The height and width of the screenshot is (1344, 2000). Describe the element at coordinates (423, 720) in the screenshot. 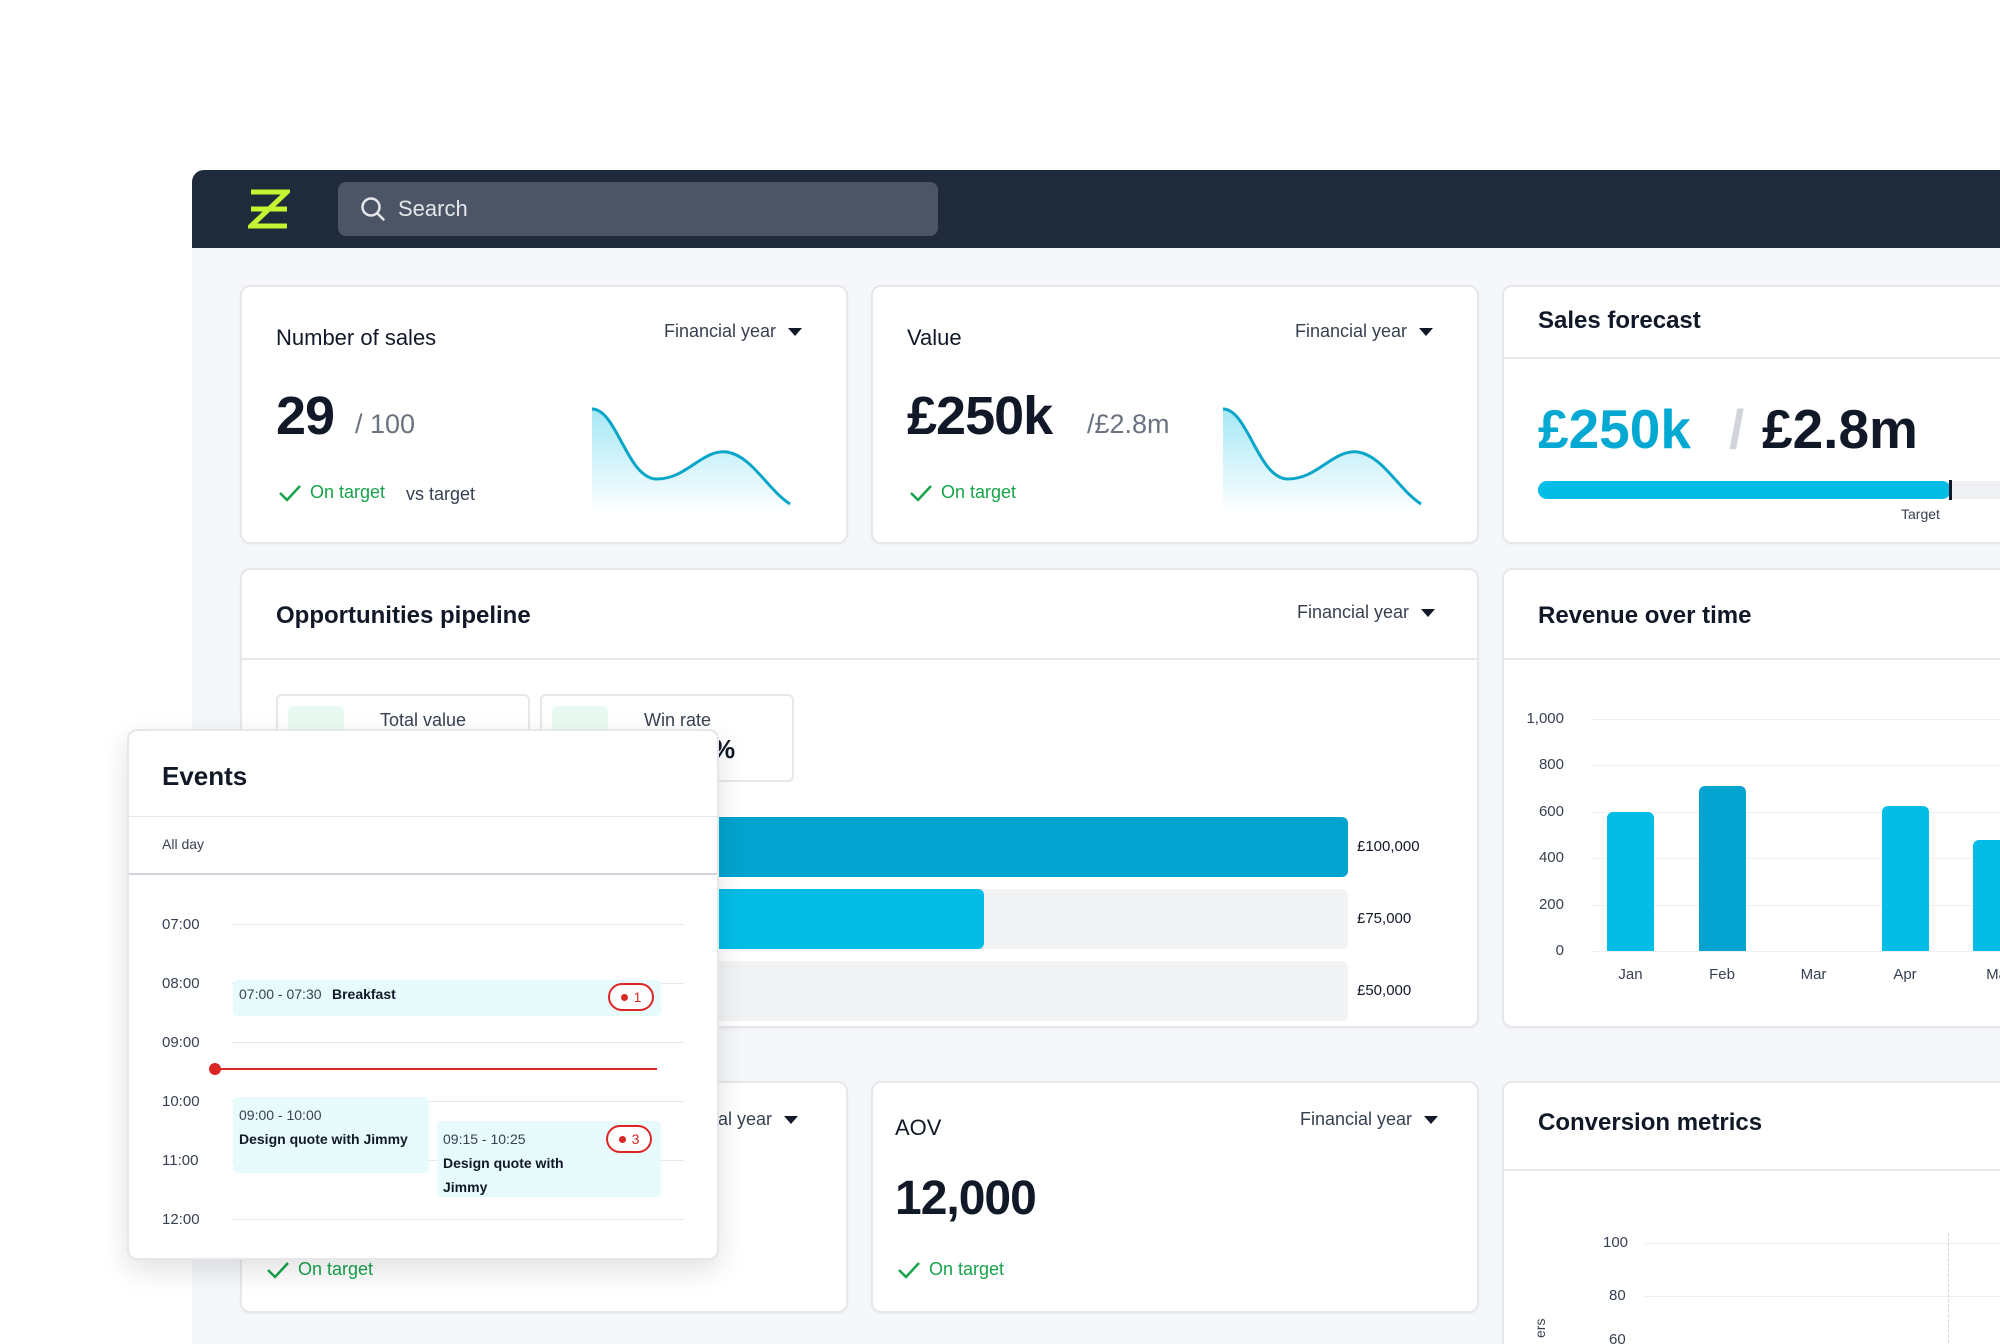

I see `stat-label: Total value` at that location.